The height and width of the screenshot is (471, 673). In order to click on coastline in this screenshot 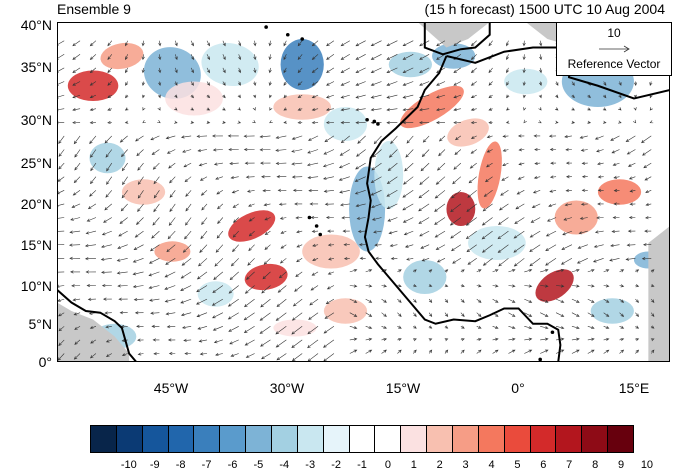, I will do `click(457, 39)`.